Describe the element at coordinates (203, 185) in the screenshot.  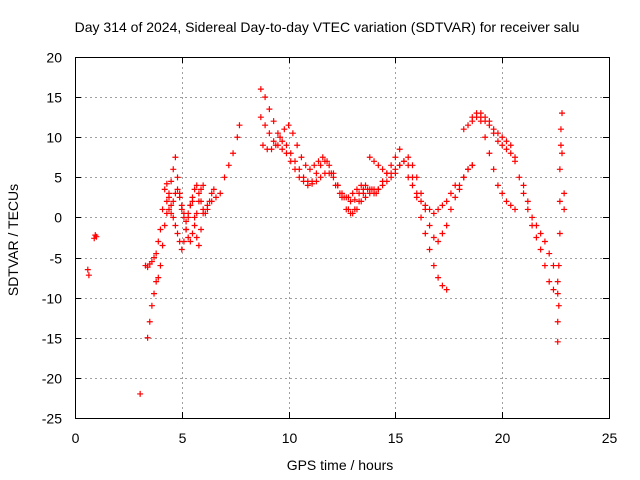
I see `series-rise-c` at that location.